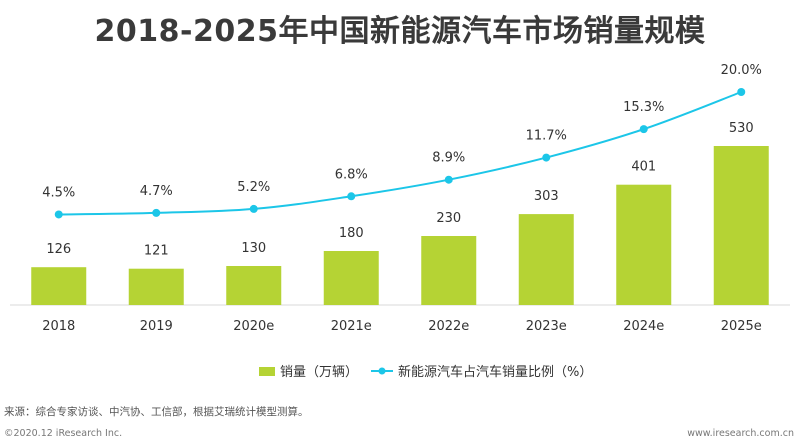 This screenshot has height=444, width=800. I want to click on bar-value-label: 530, so click(741, 128).